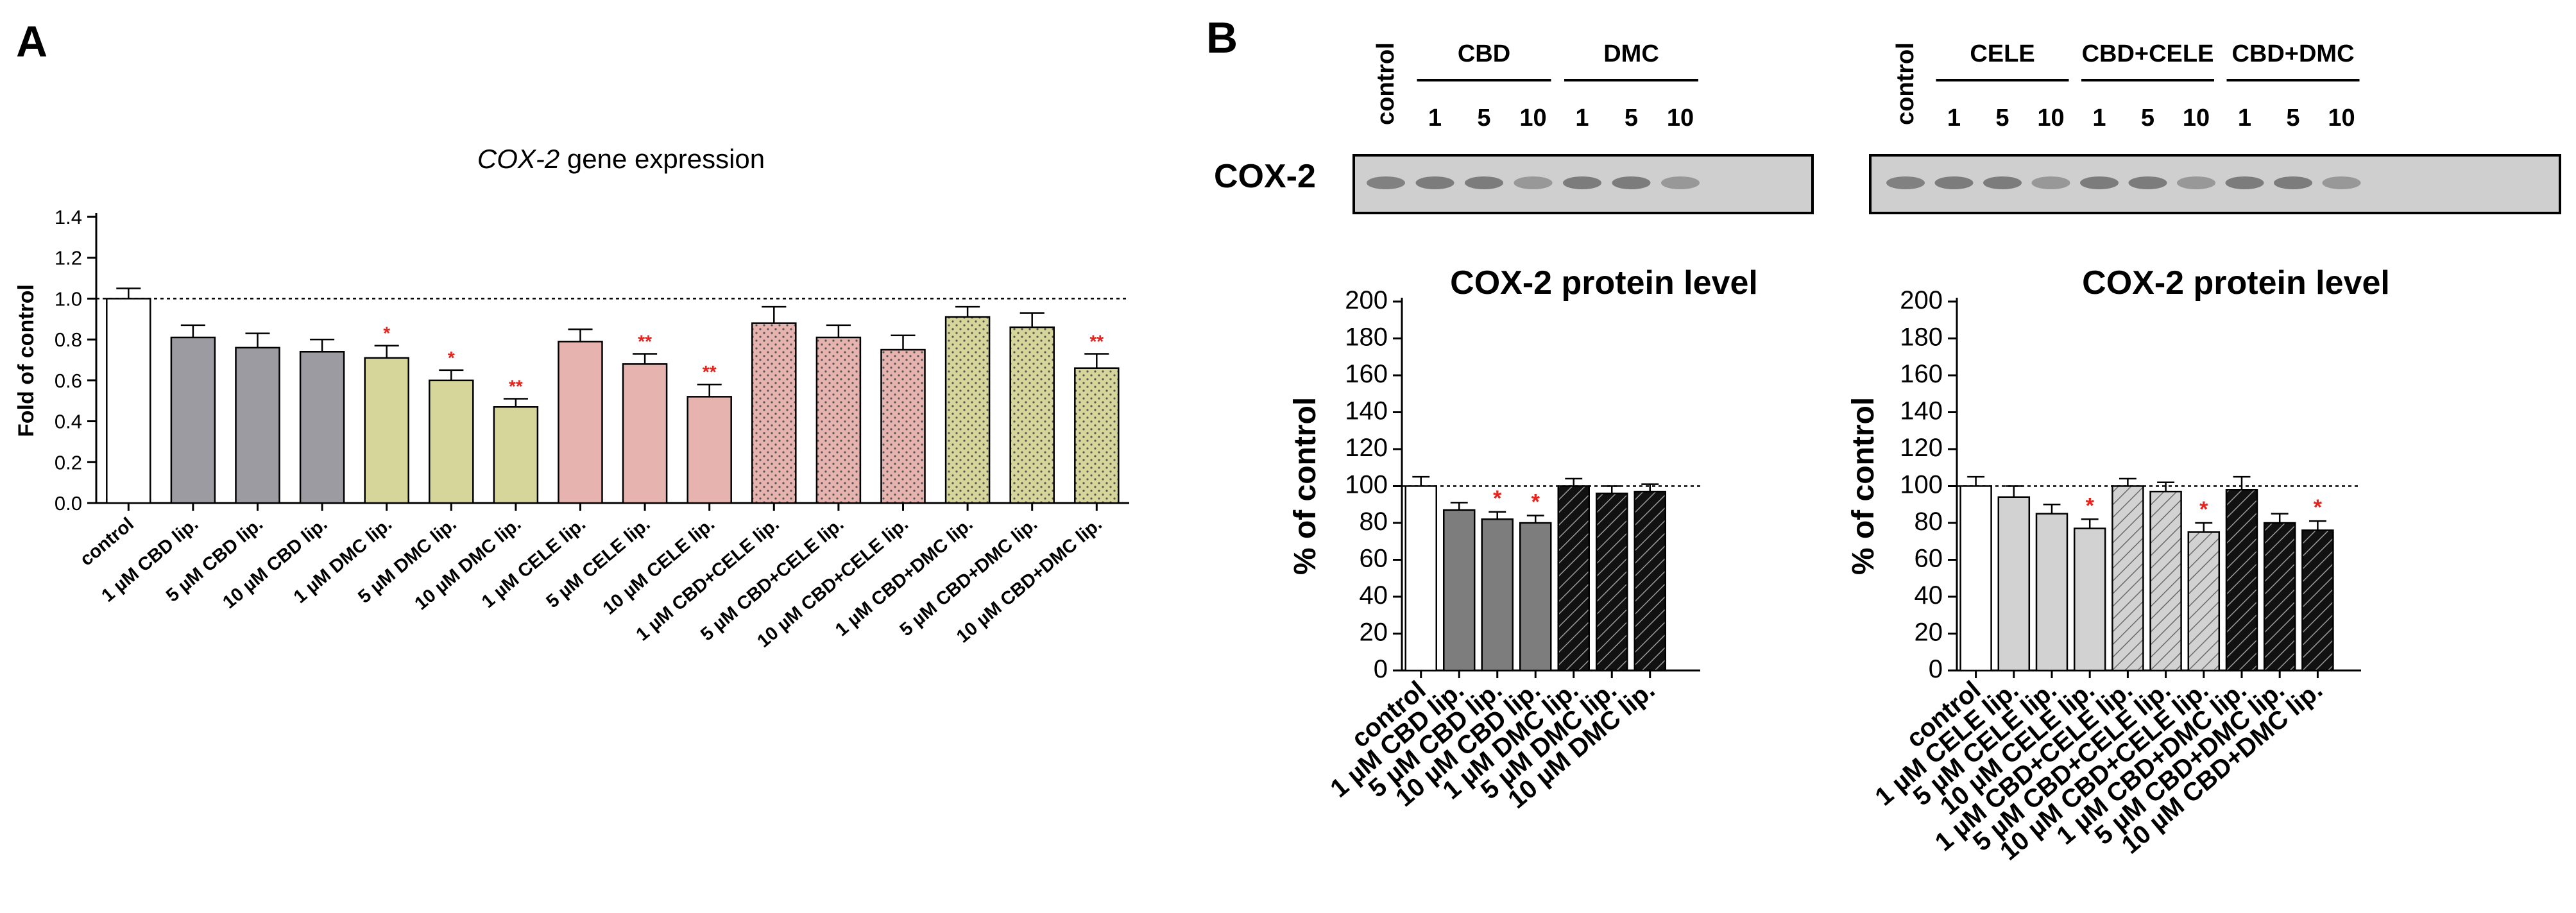 The width and height of the screenshot is (2576, 913). What do you see at coordinates (1374, 522) in the screenshot?
I see `y-tick-label: 80` at bounding box center [1374, 522].